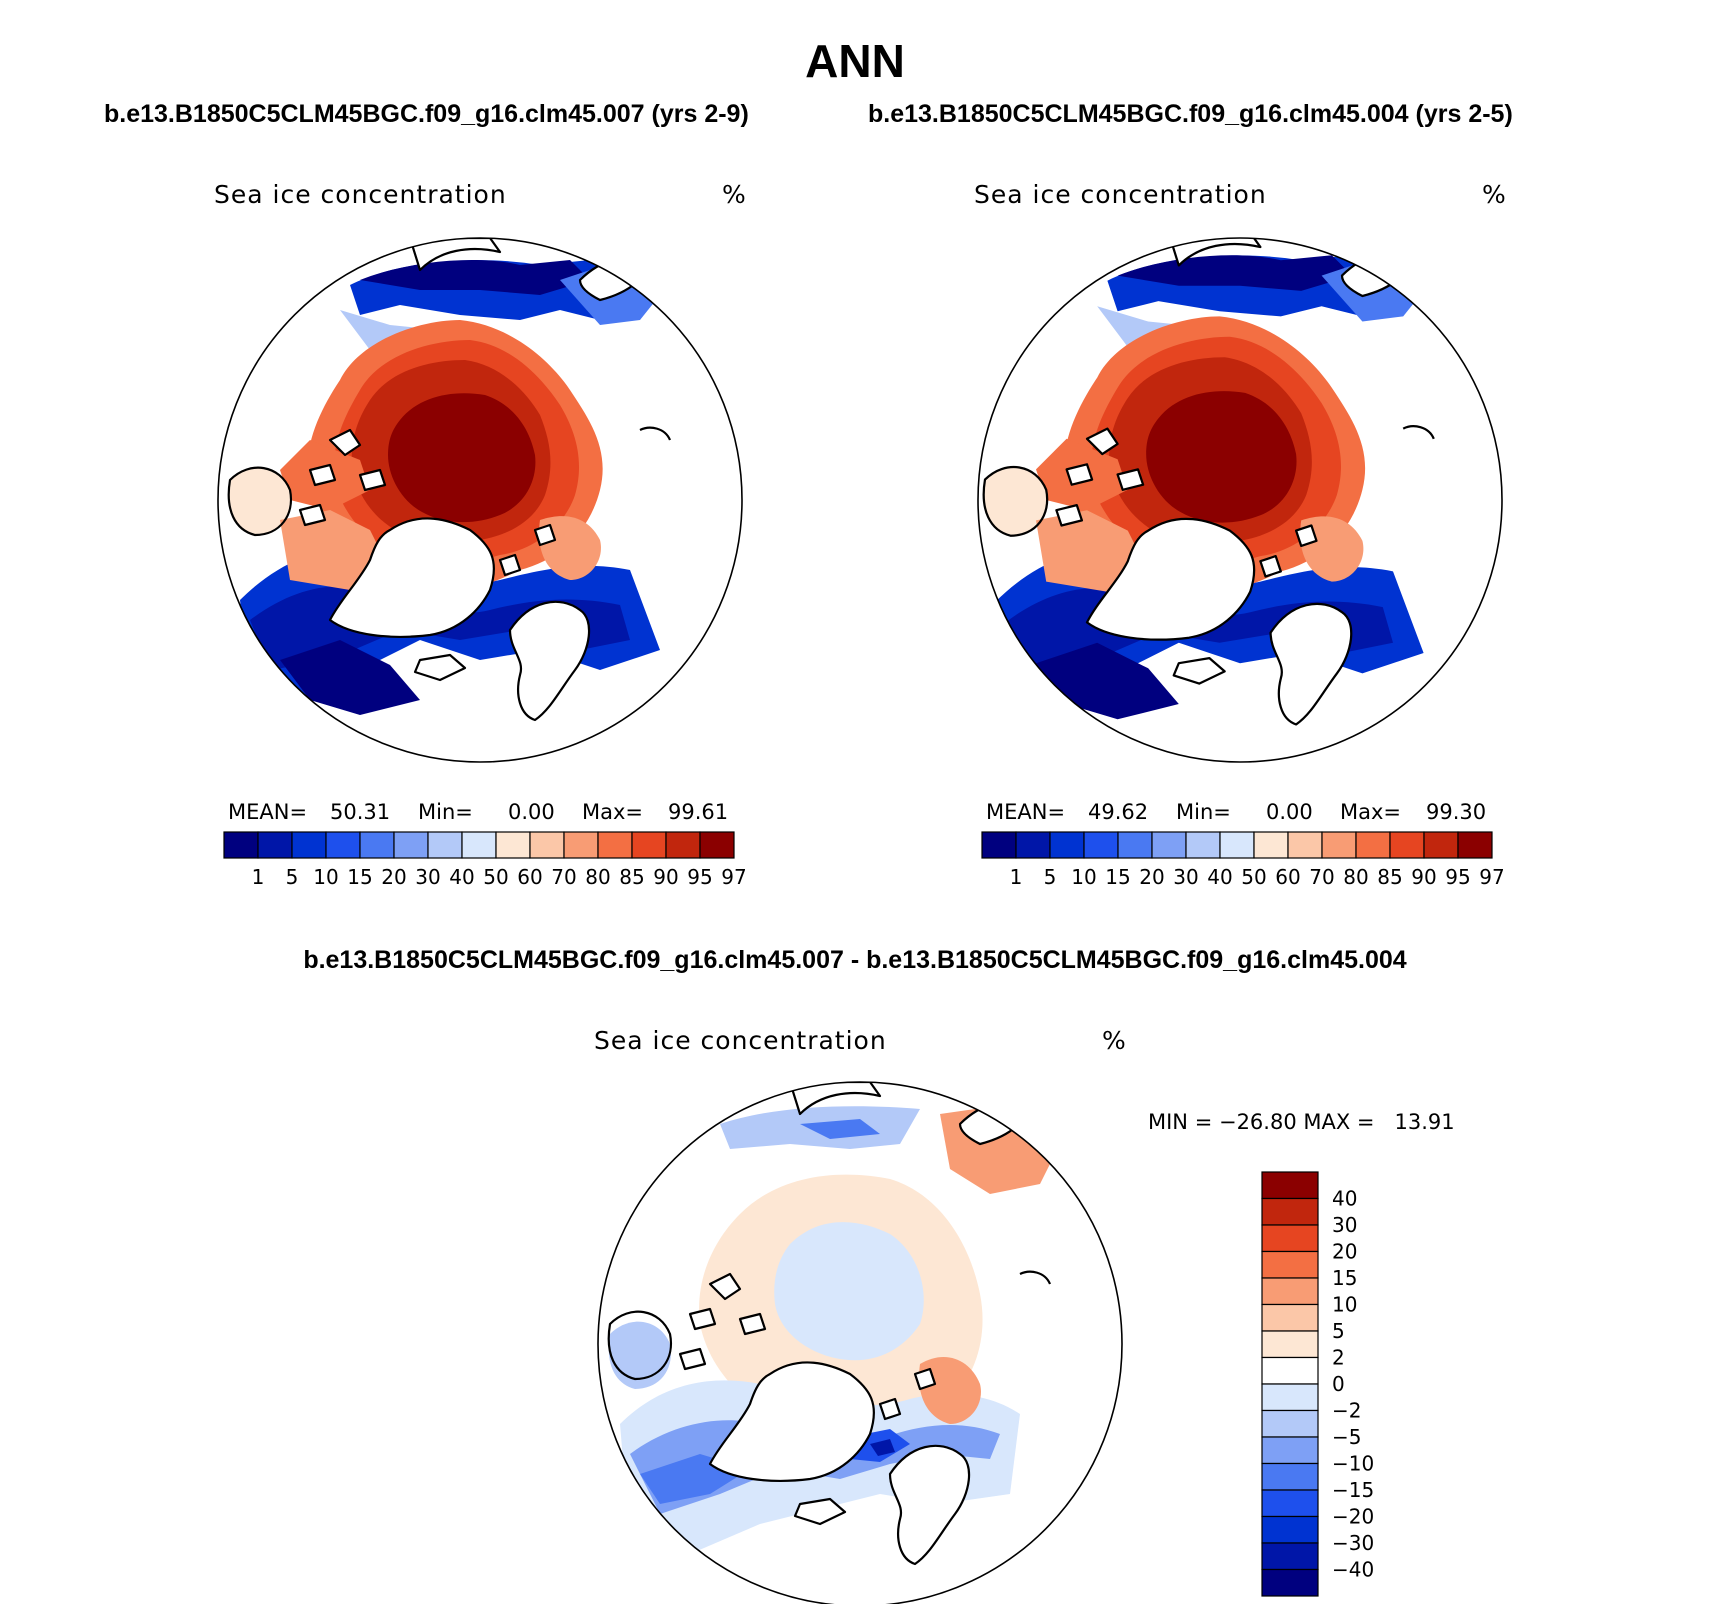 The width and height of the screenshot is (1710, 1604). What do you see at coordinates (1338, 1358) in the screenshot?
I see `diff-colorbar-tick-label: 2` at bounding box center [1338, 1358].